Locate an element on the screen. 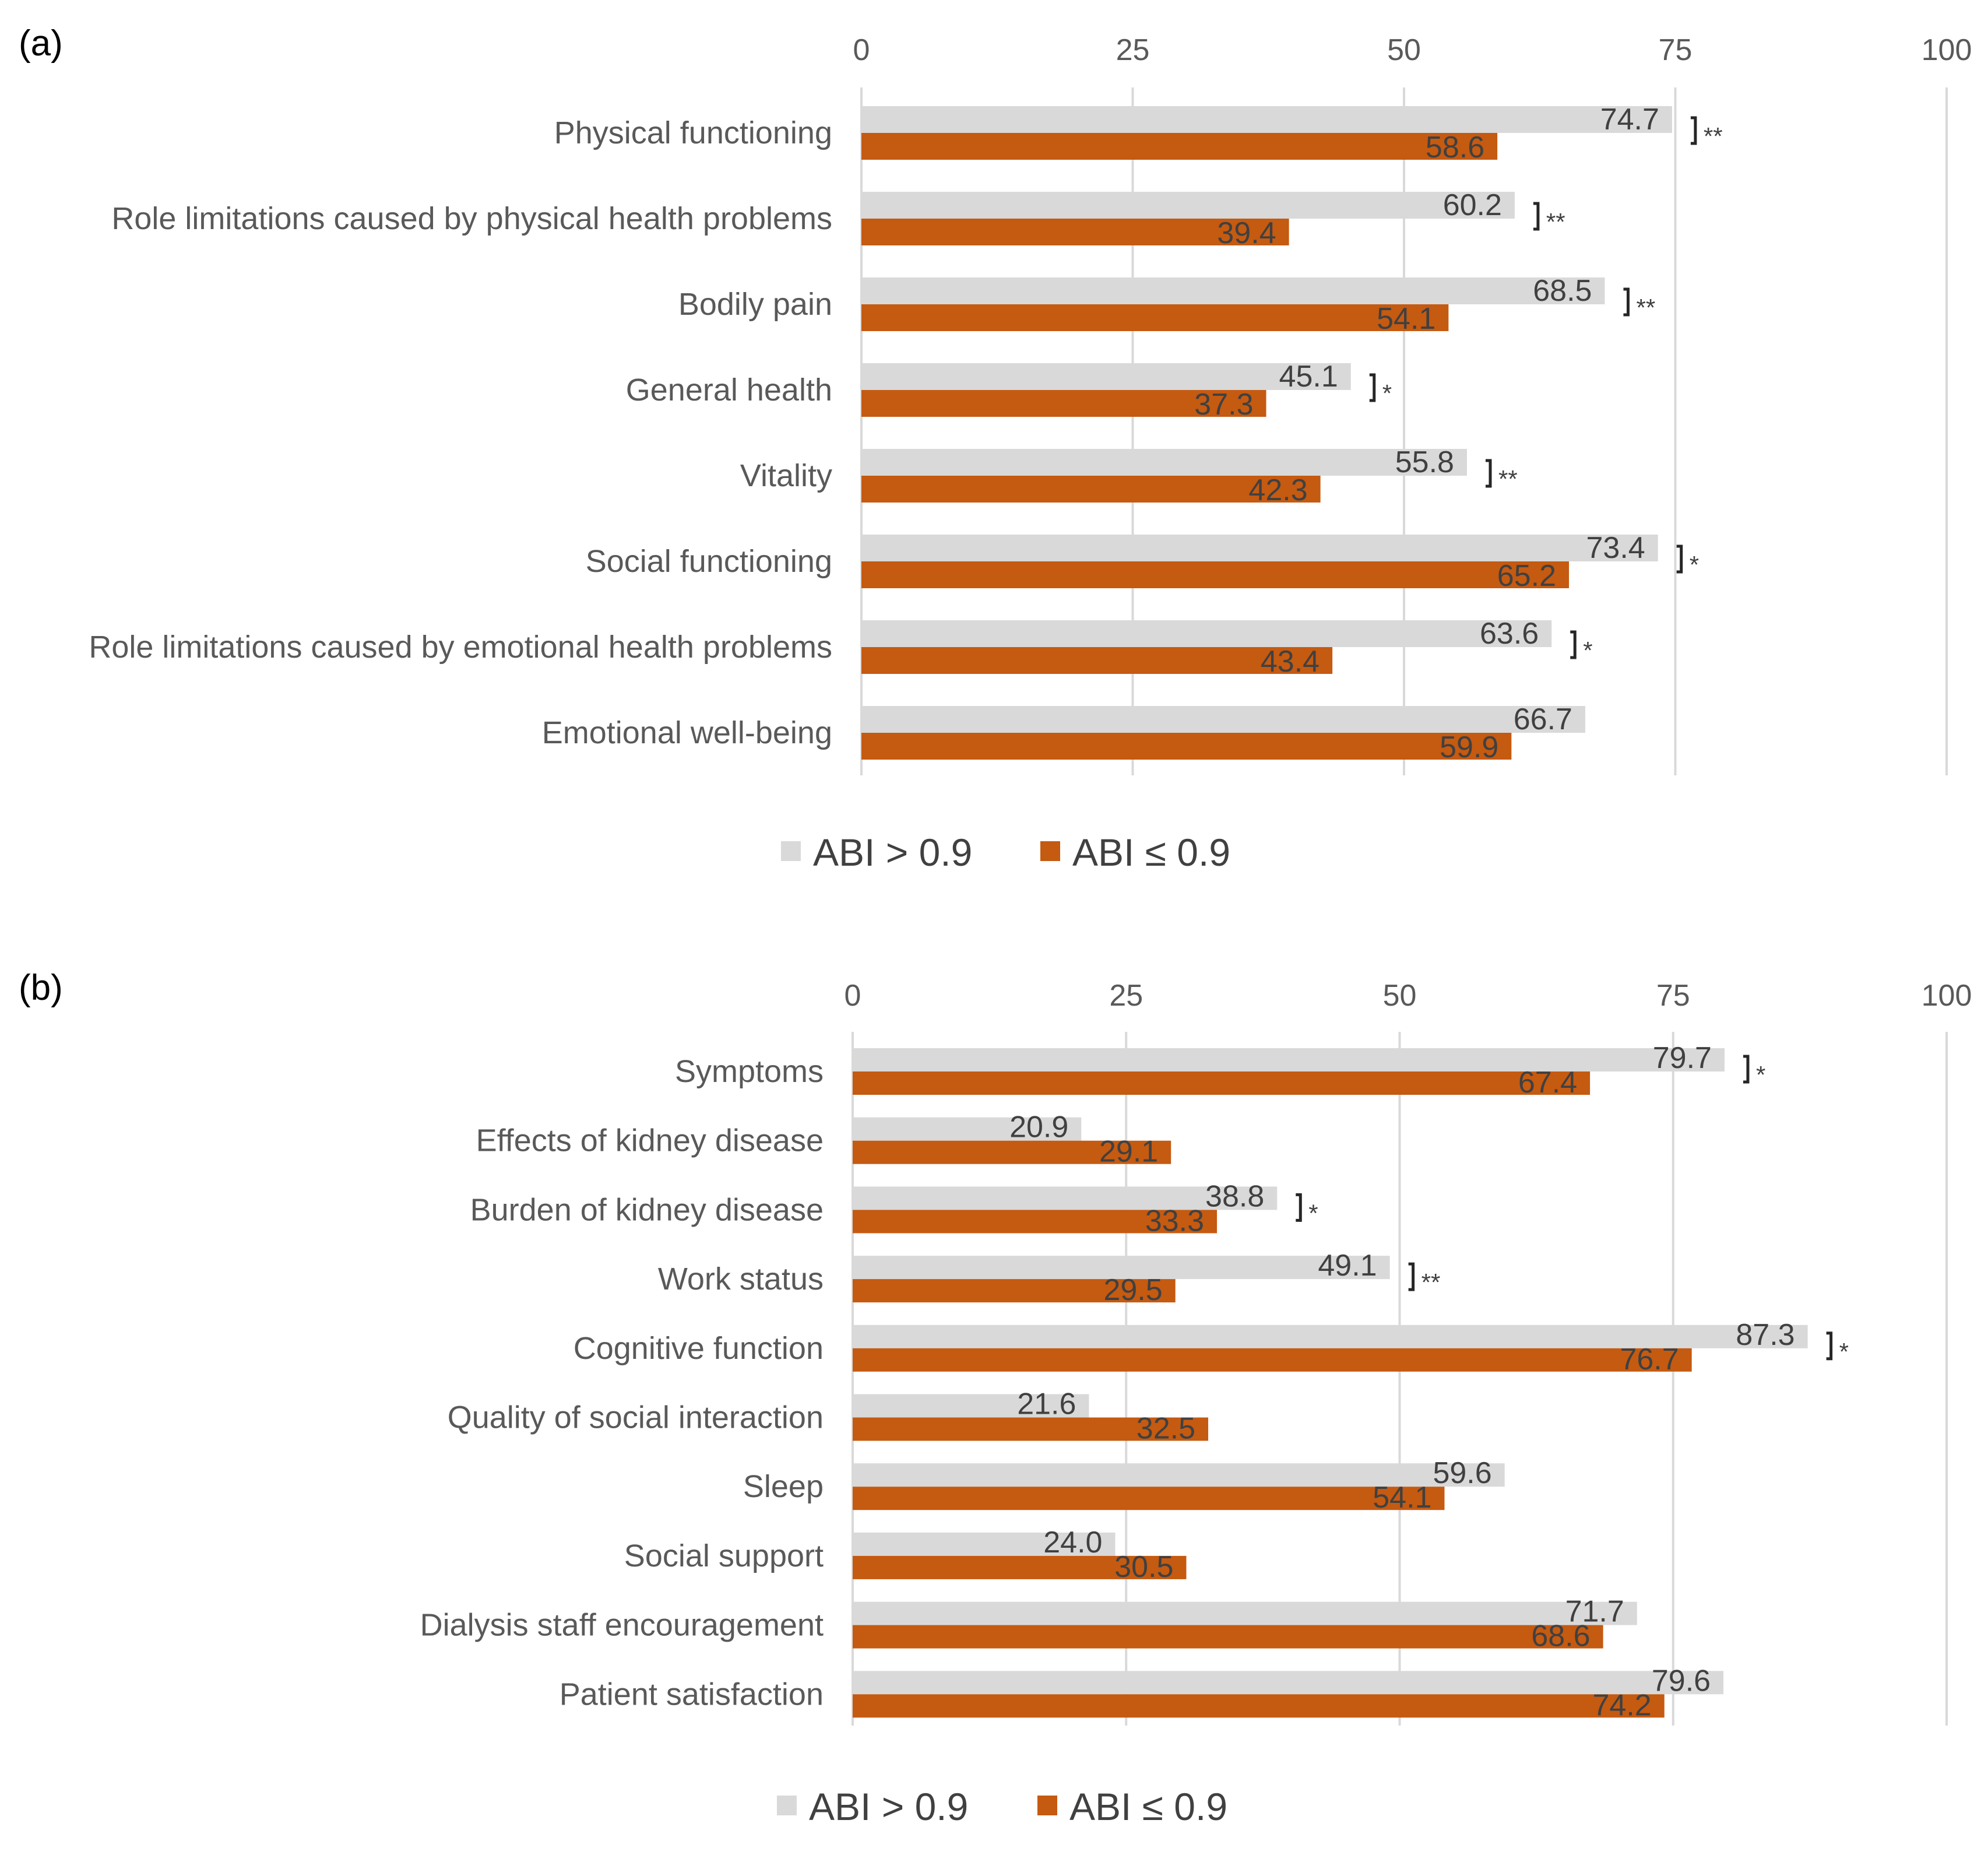 This screenshot has width=1988, height=1855. data-label-abi-low: 65.2 is located at coordinates (1527, 576).